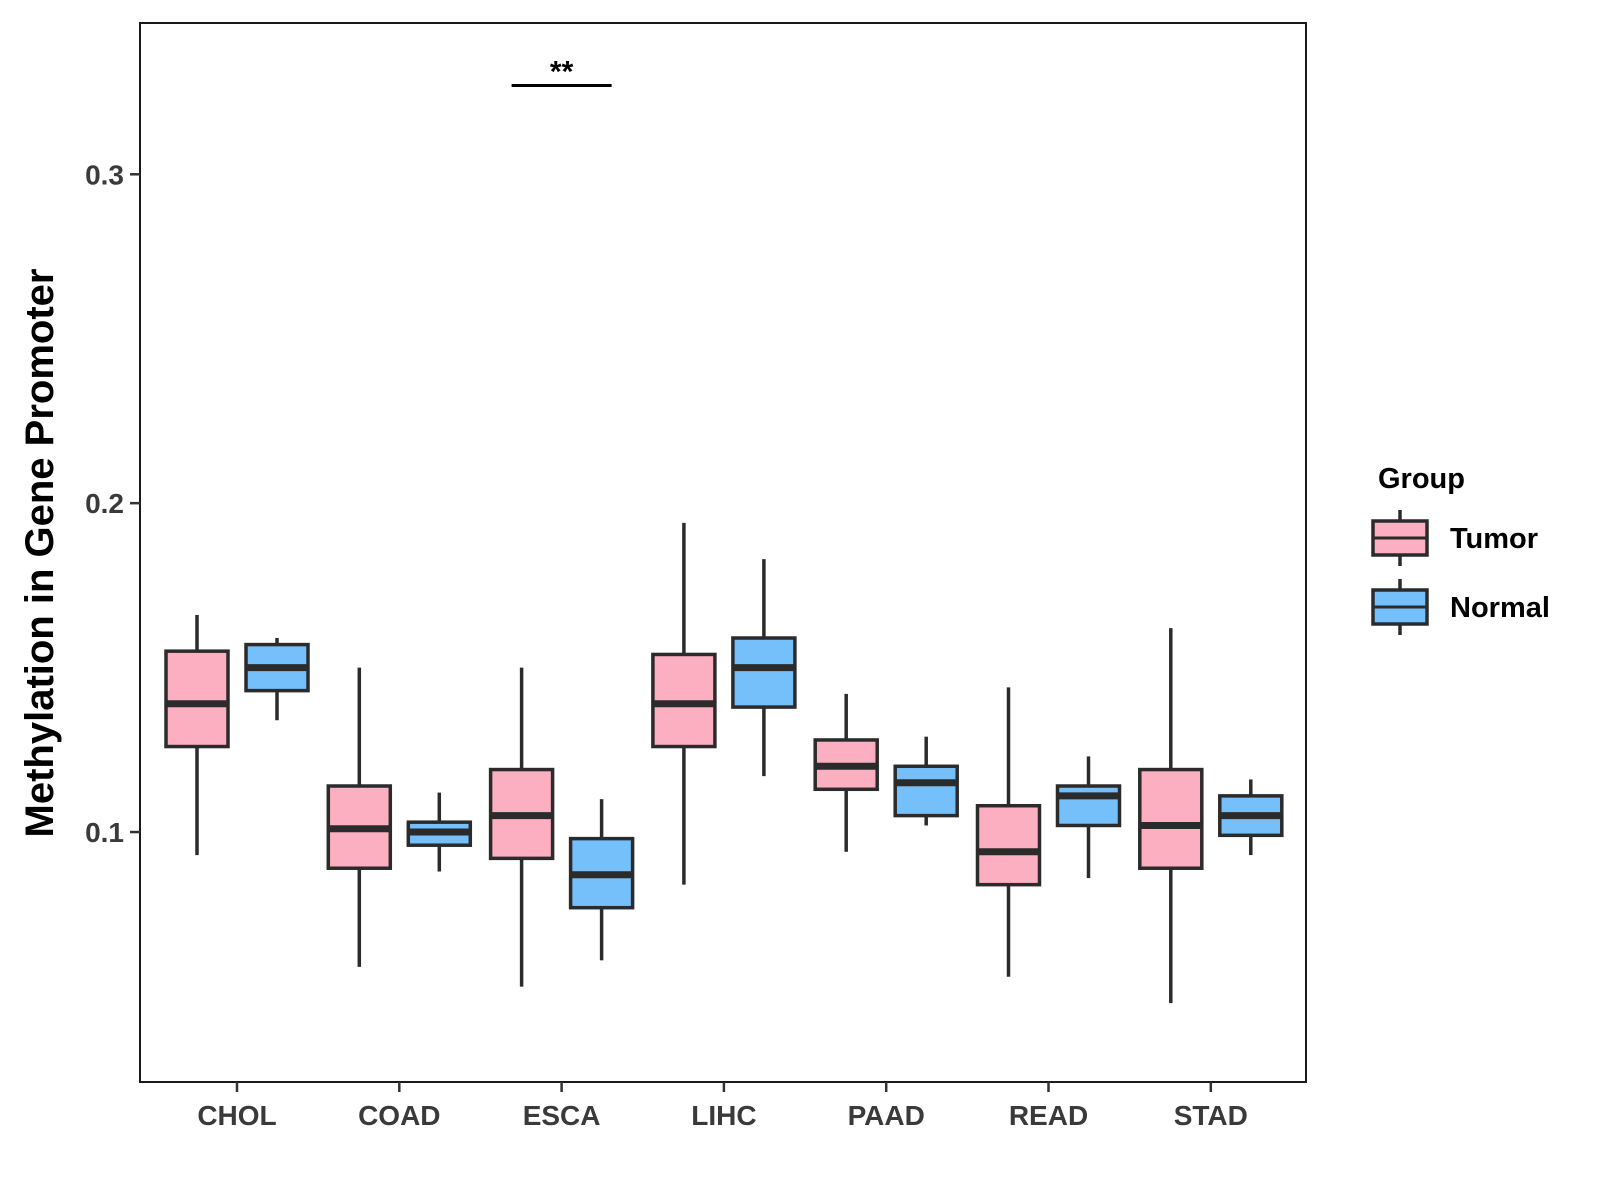 Image resolution: width=1600 pixels, height=1200 pixels. I want to click on box-normal-esca, so click(601, 880).